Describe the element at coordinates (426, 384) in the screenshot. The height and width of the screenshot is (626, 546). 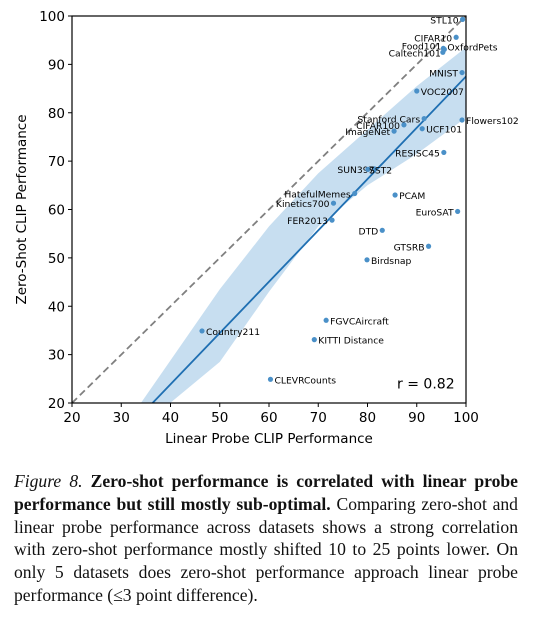
I see `correlation-annotation: r = 0.82` at that location.